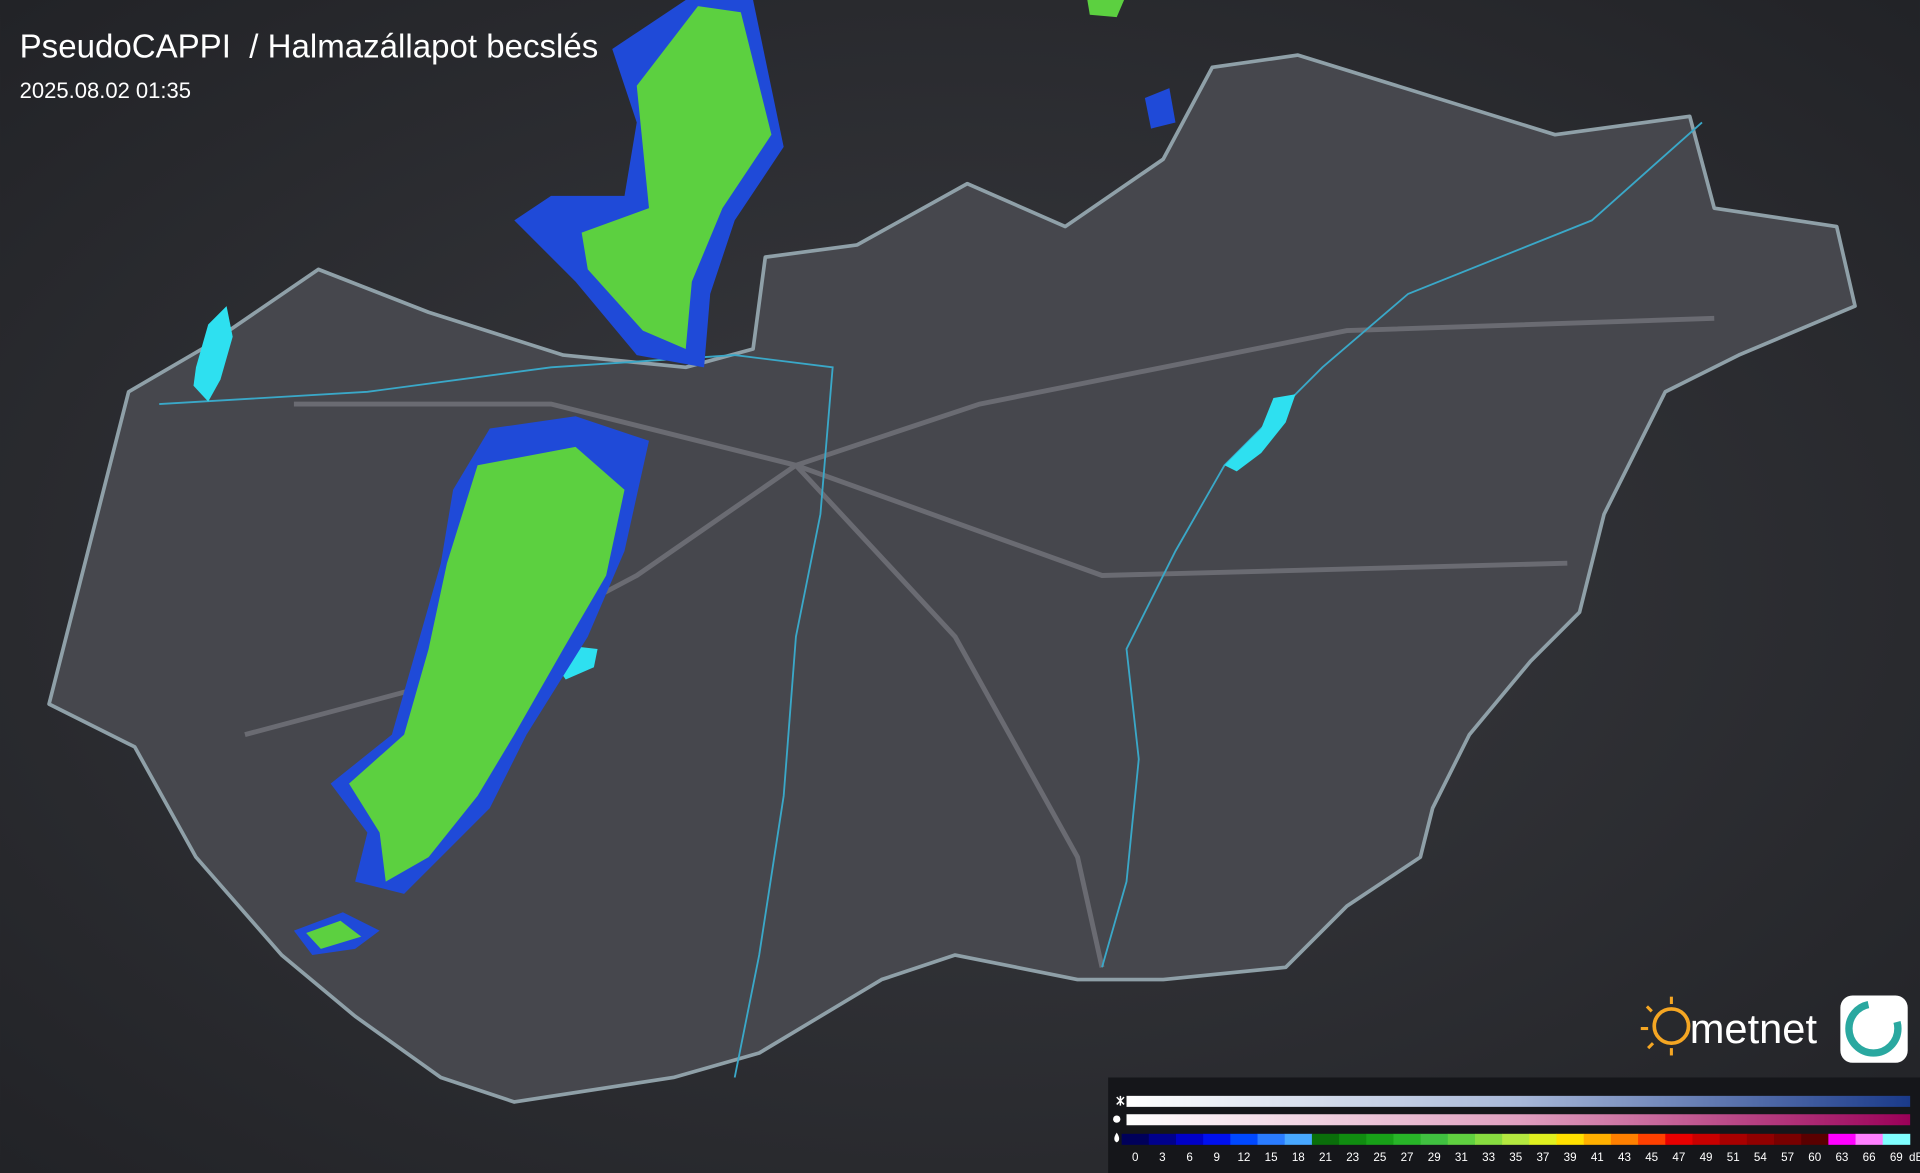 The image size is (1920, 1173). Describe the element at coordinates (1515, 1157) in the screenshot. I see `legend-tick-label: 35` at that location.